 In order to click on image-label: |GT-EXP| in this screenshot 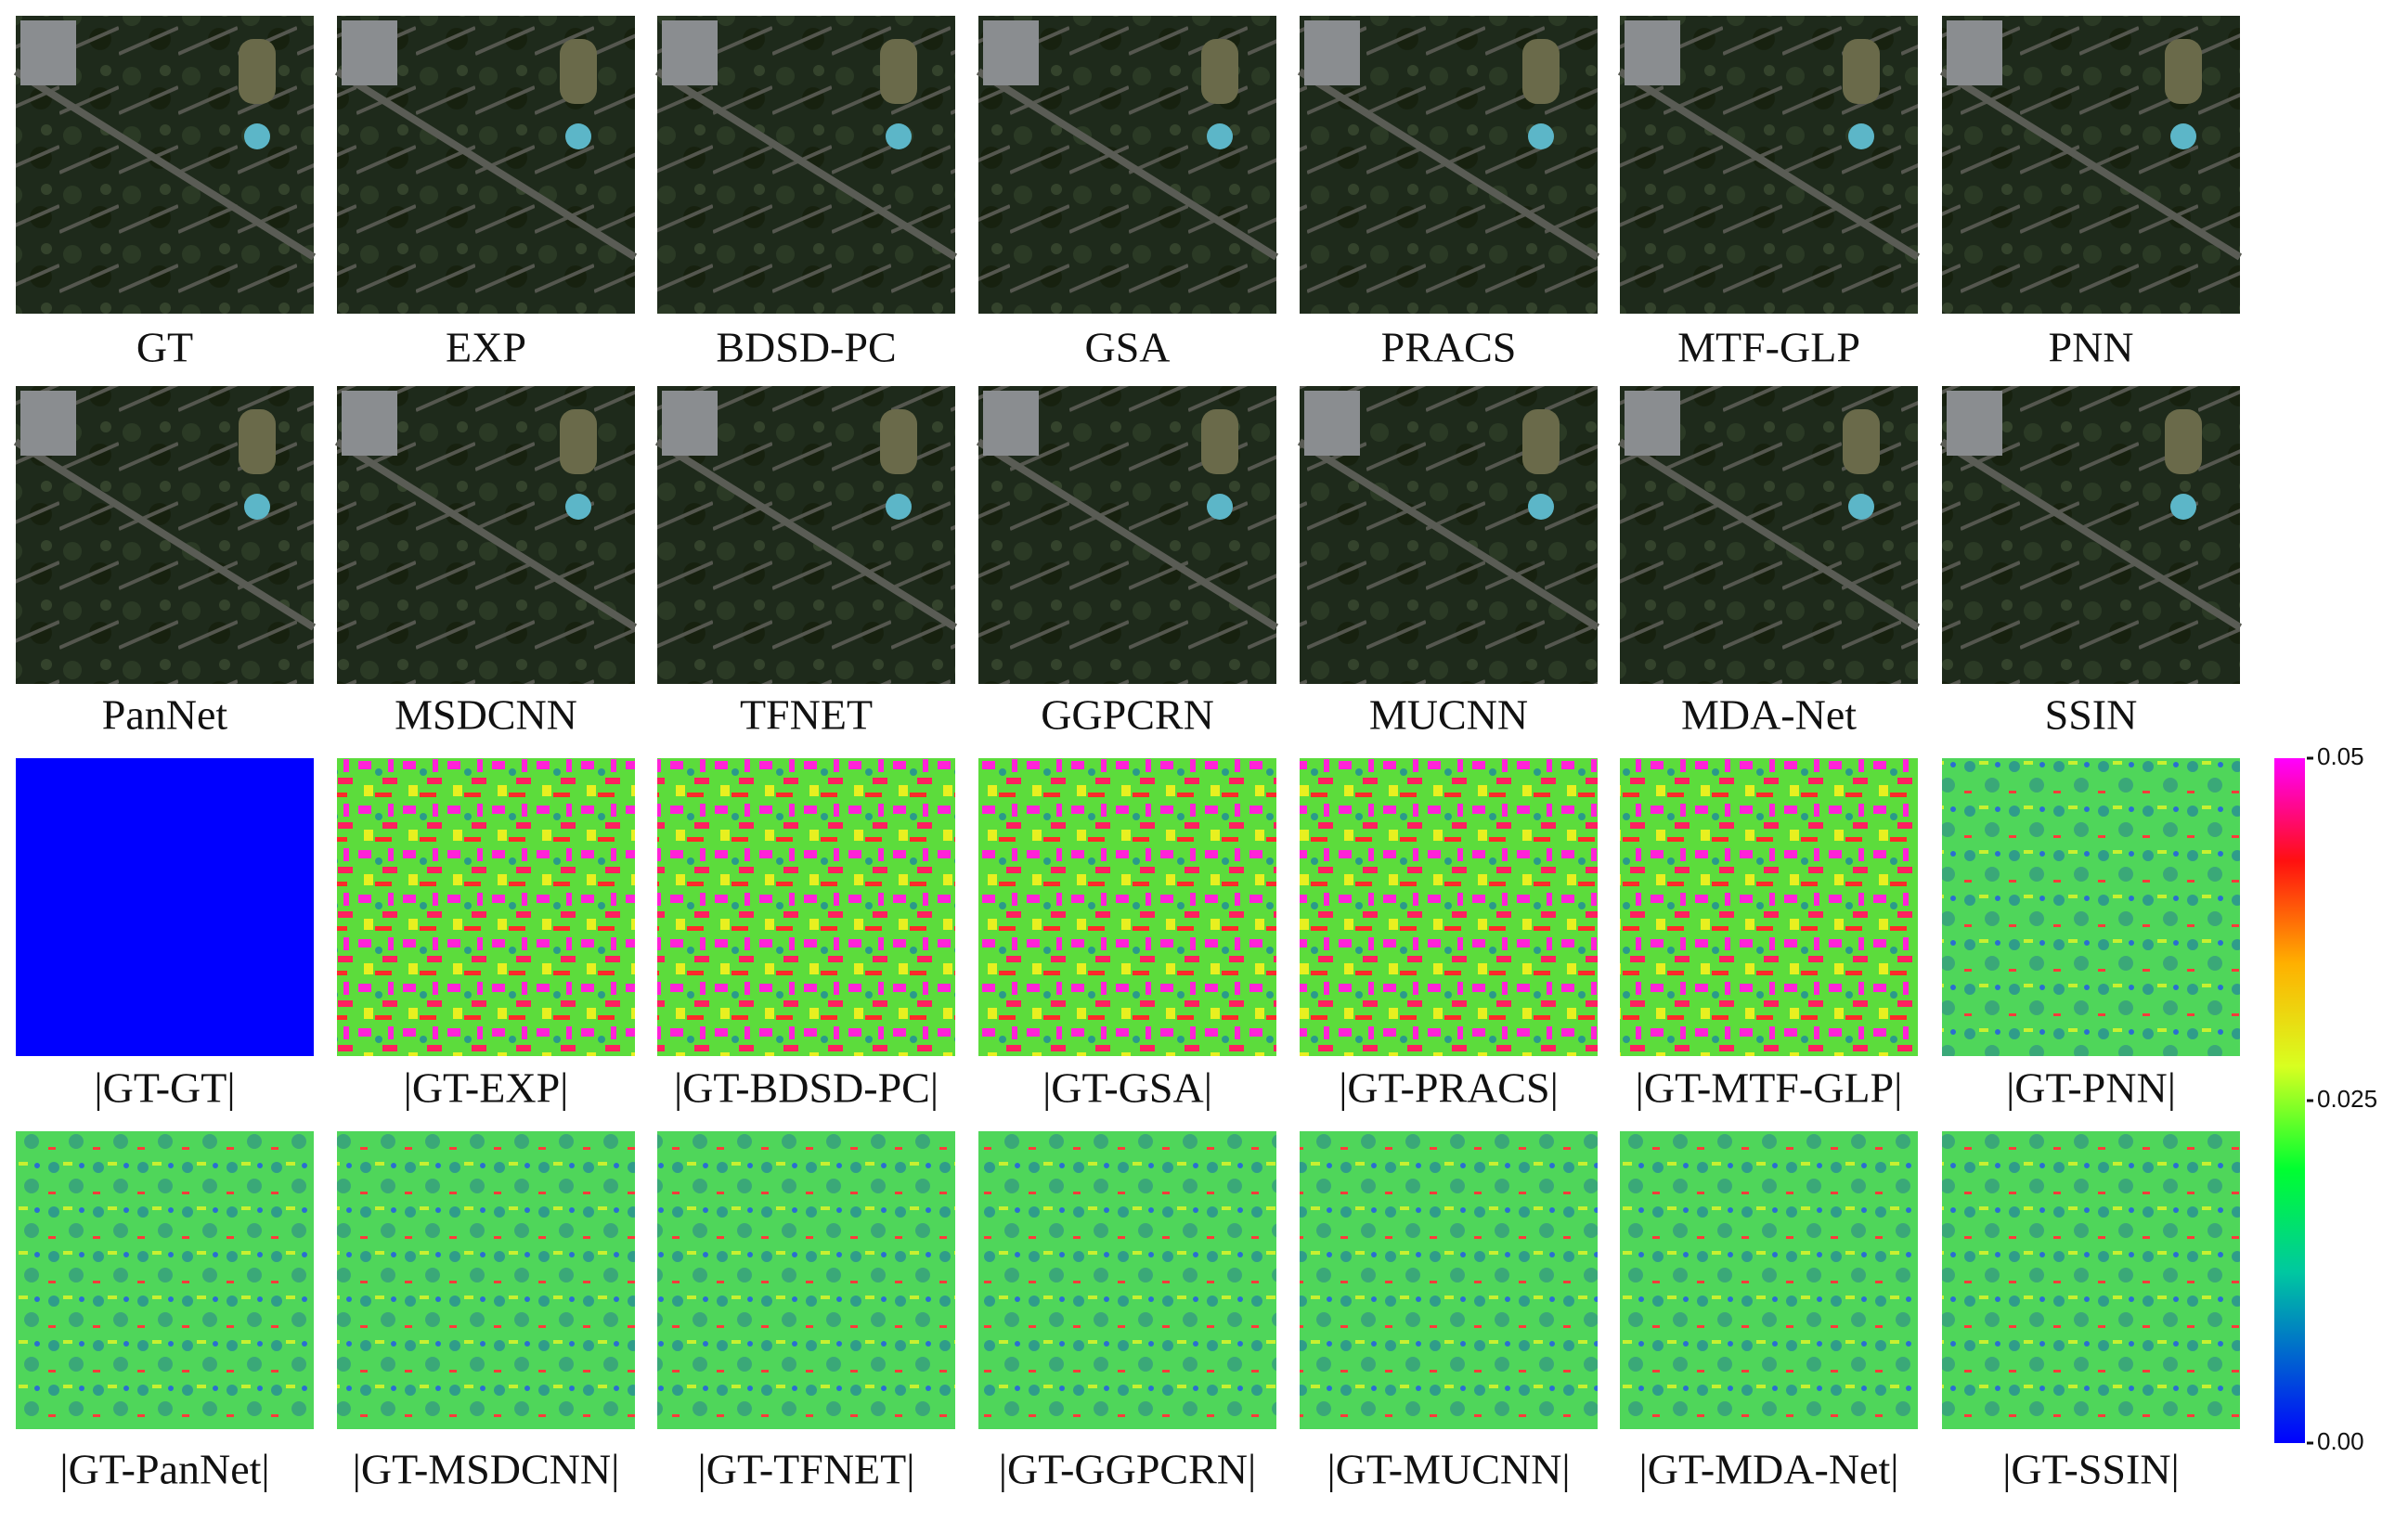, I will do `click(487, 1088)`.